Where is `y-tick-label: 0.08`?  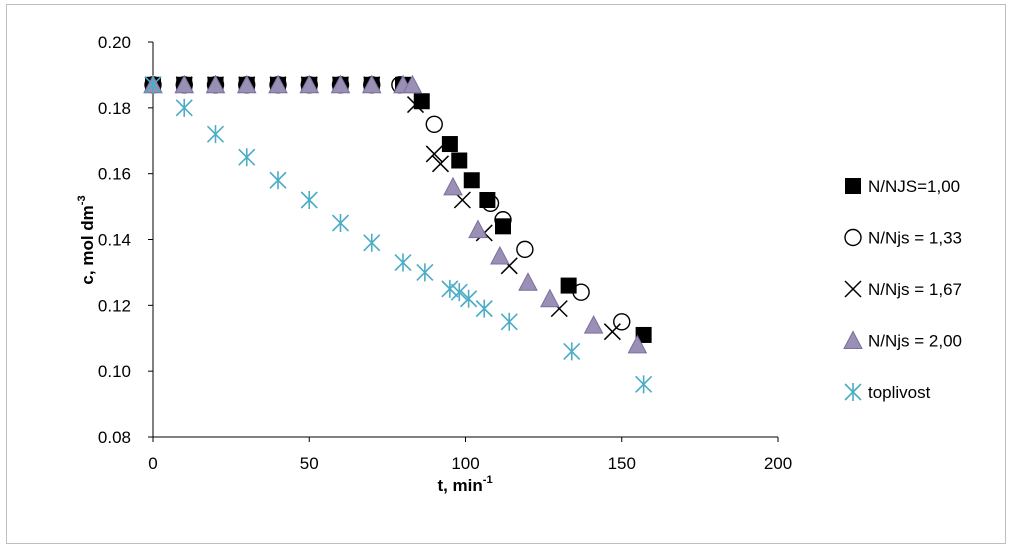
y-tick-label: 0.08 is located at coordinates (114, 437).